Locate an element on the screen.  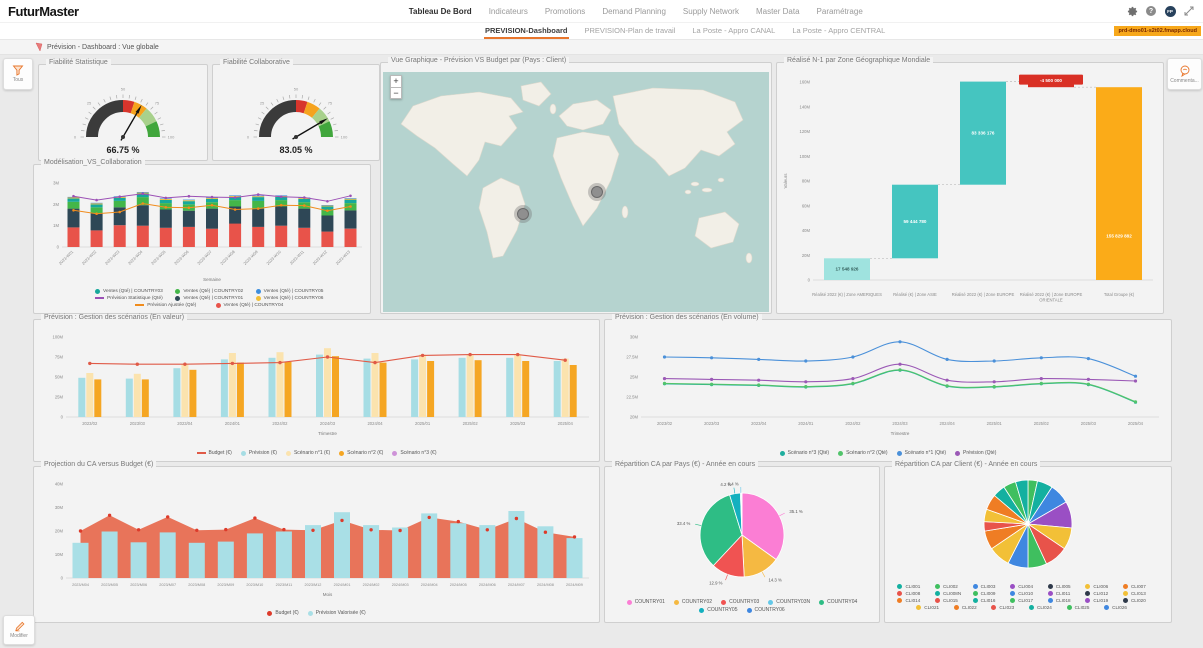
legend-item: Ventes (Qté) | COUNTRY04 is located at coordinates (251, 305).